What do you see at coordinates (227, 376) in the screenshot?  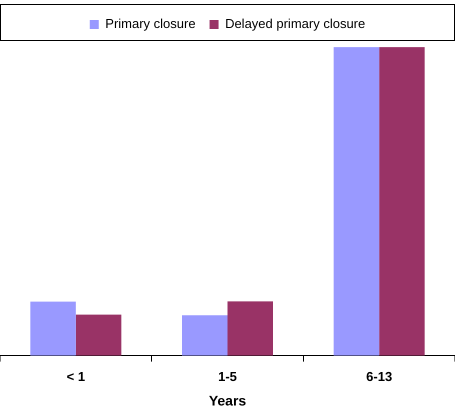 I see `x-tick-label: 1-5` at bounding box center [227, 376].